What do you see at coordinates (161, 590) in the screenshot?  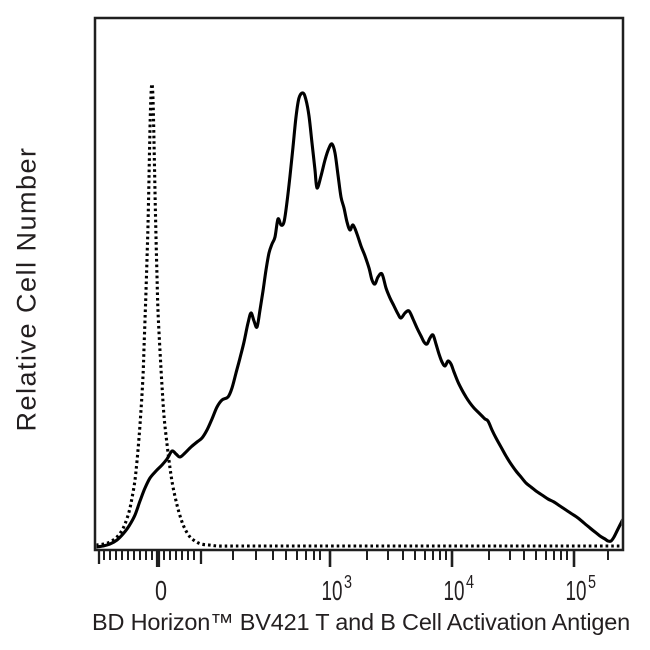 I see `x-tick-label: 0` at bounding box center [161, 590].